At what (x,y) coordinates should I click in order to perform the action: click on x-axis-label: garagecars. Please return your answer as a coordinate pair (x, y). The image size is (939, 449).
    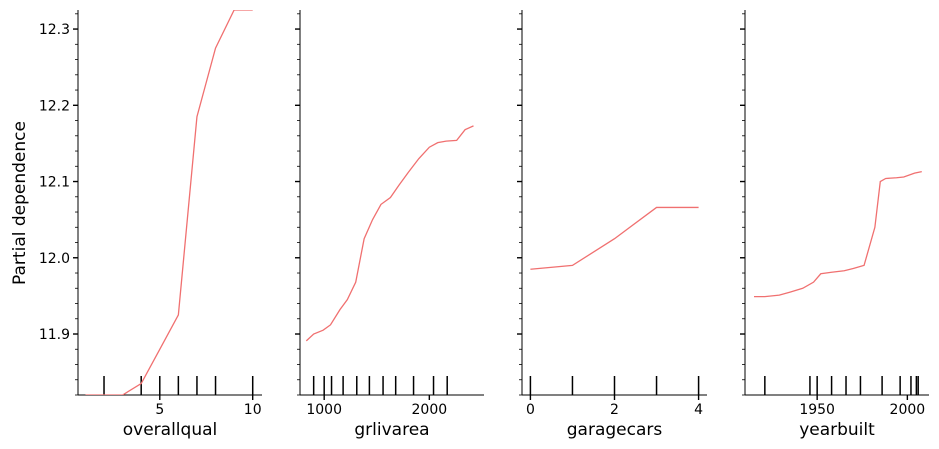
    Looking at the image, I should click on (615, 430).